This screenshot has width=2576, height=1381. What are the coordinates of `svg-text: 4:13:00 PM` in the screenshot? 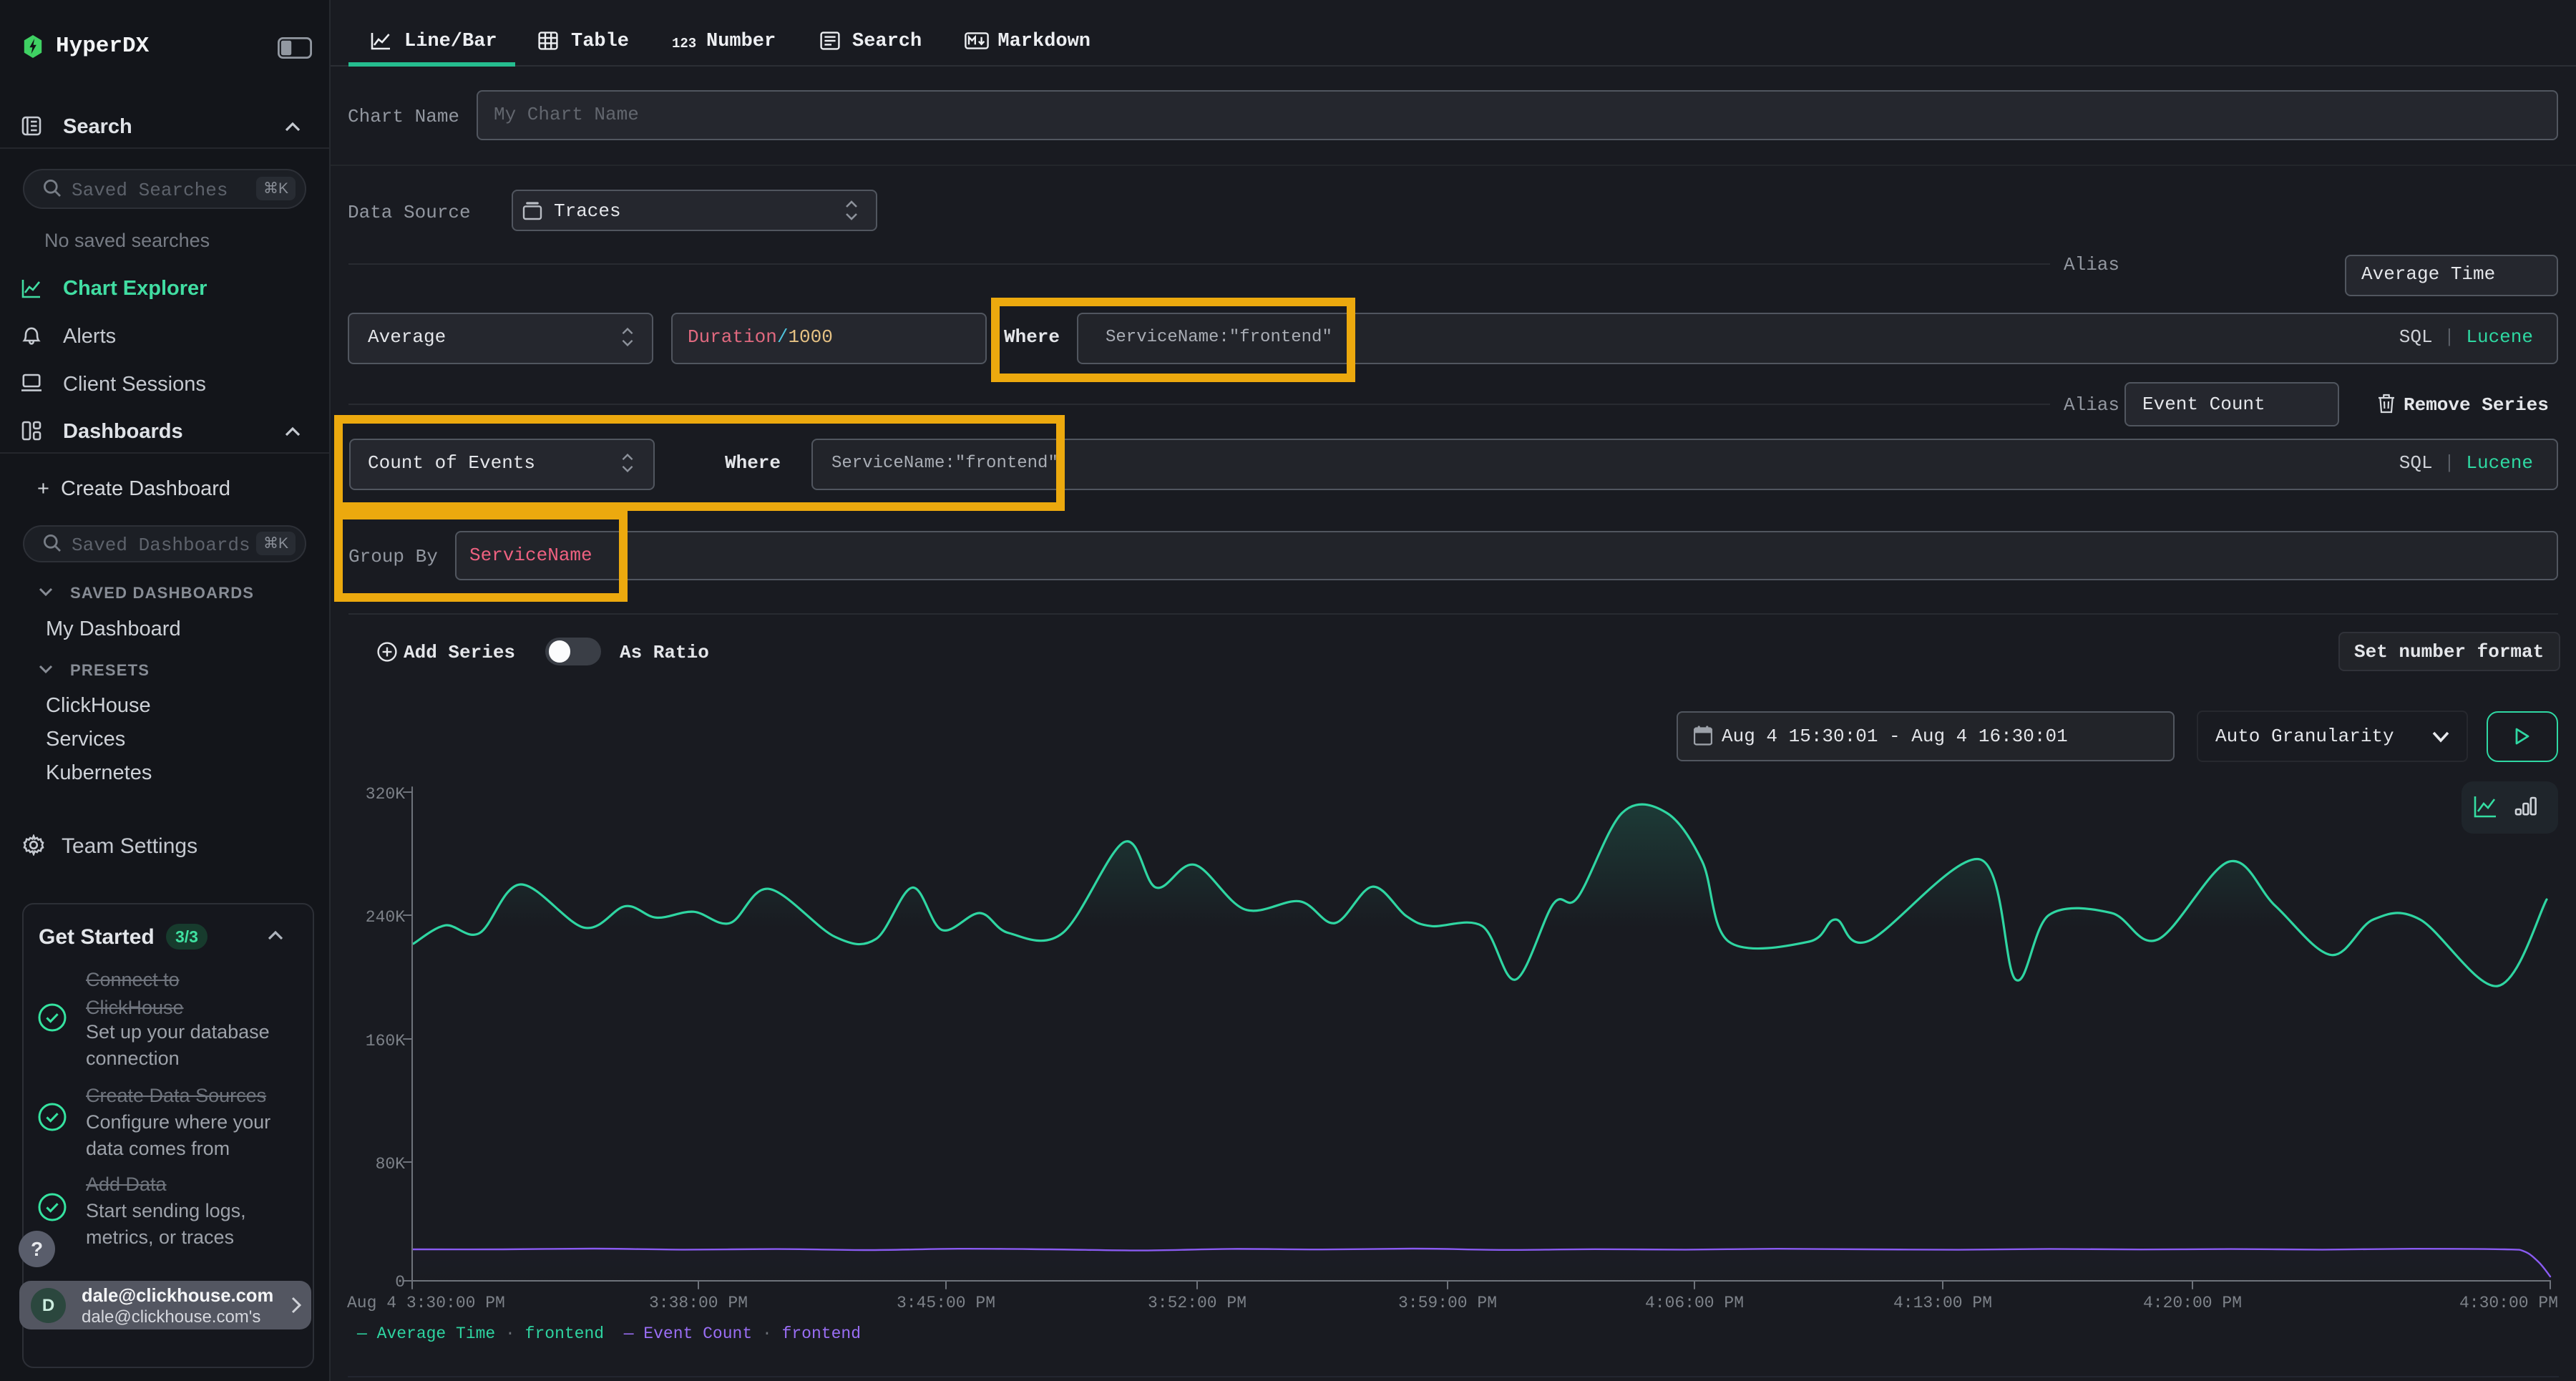 It's located at (1942, 1303).